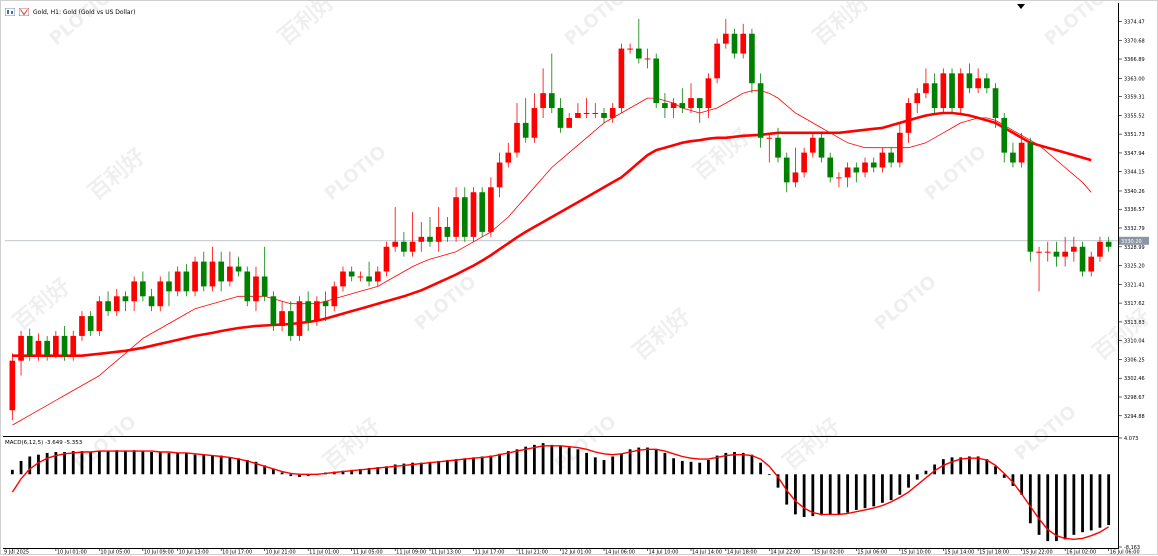 The image size is (1158, 556). I want to click on signal-icon, so click(24, 12).